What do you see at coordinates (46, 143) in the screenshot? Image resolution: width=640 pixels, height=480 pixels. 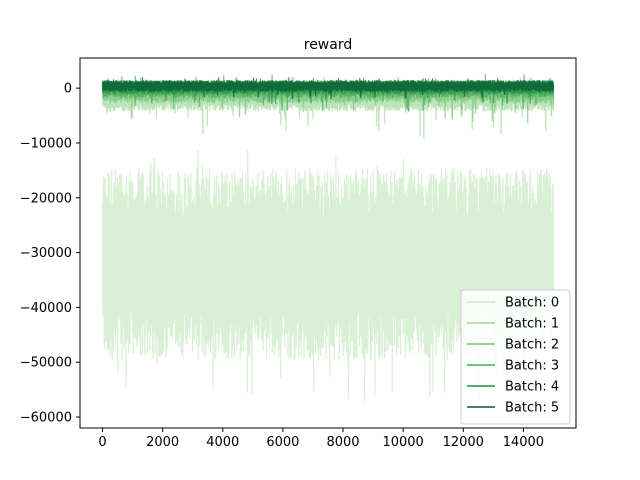 I see `y-tick-label: −10000` at bounding box center [46, 143].